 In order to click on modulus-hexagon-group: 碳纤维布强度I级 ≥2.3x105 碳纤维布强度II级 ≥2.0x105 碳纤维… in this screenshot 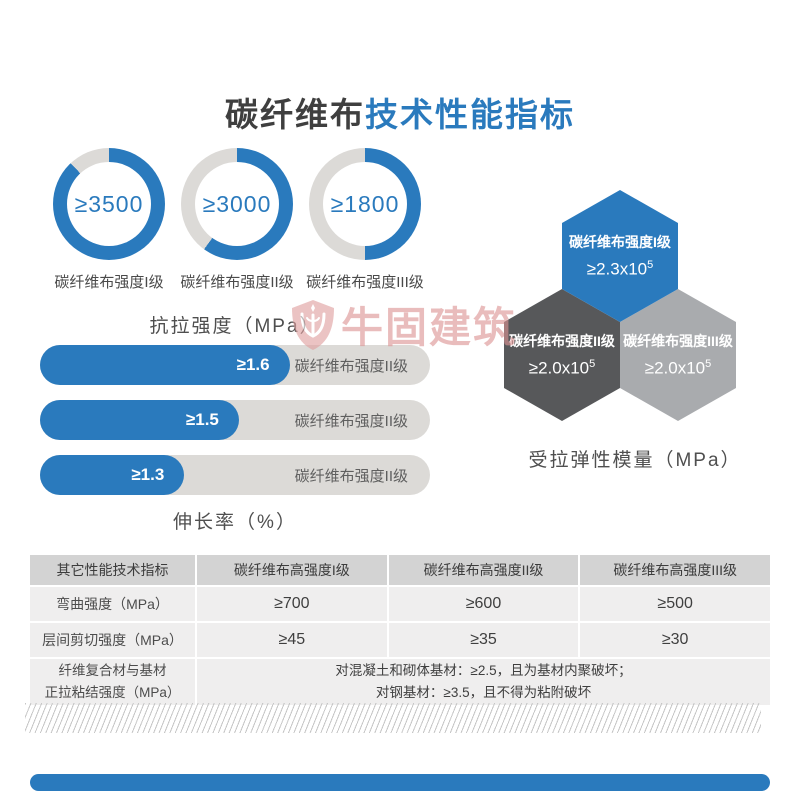, I will do `click(635, 317)`.